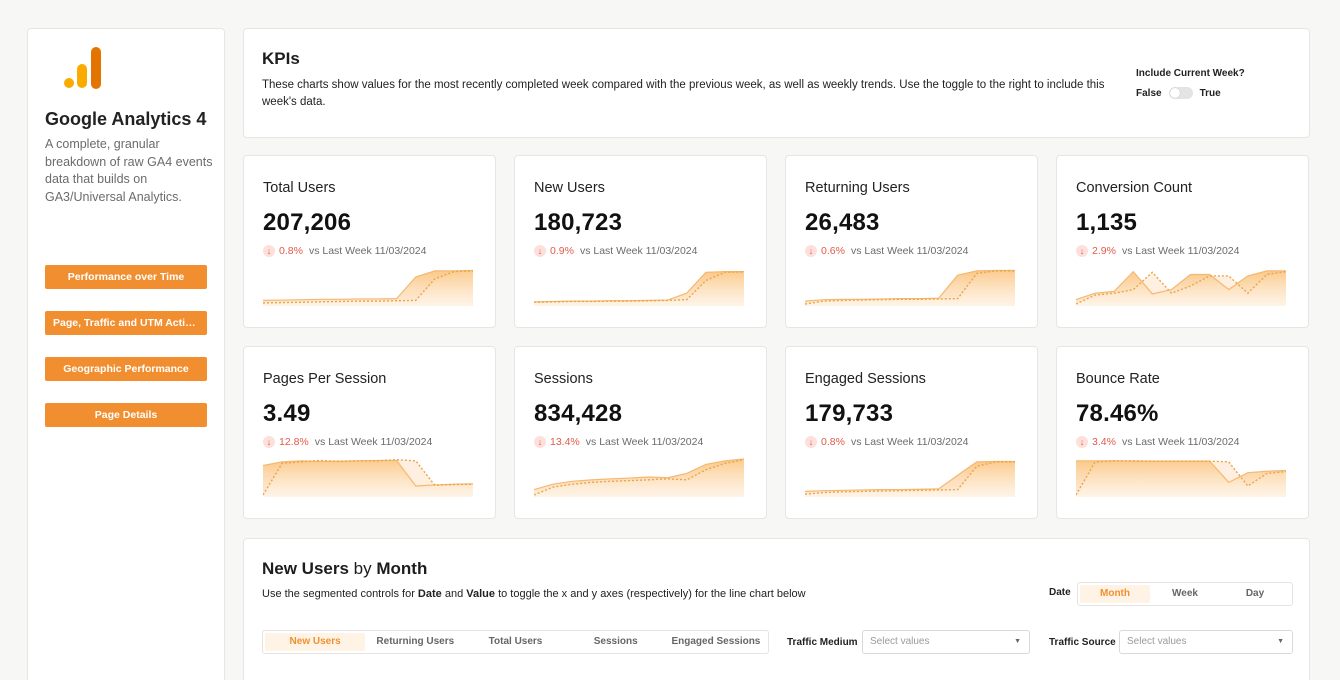  I want to click on nav-performance-over-time-button: Performance over Time, so click(126, 277).